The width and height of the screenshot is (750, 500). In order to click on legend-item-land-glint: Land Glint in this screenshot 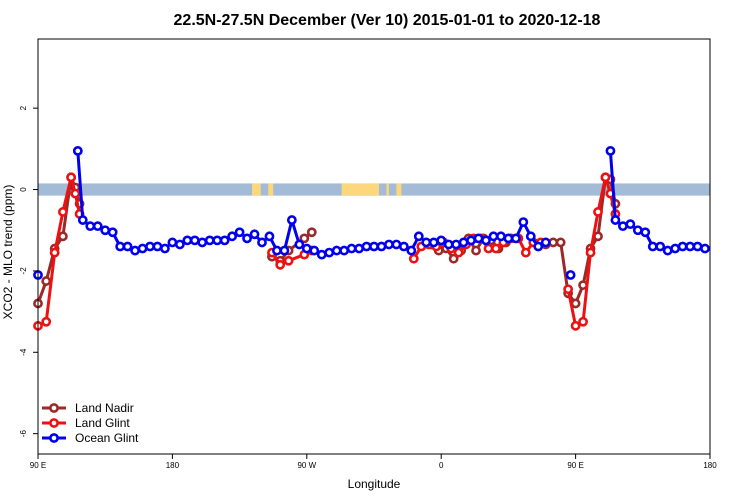, I will do `click(86, 423)`.